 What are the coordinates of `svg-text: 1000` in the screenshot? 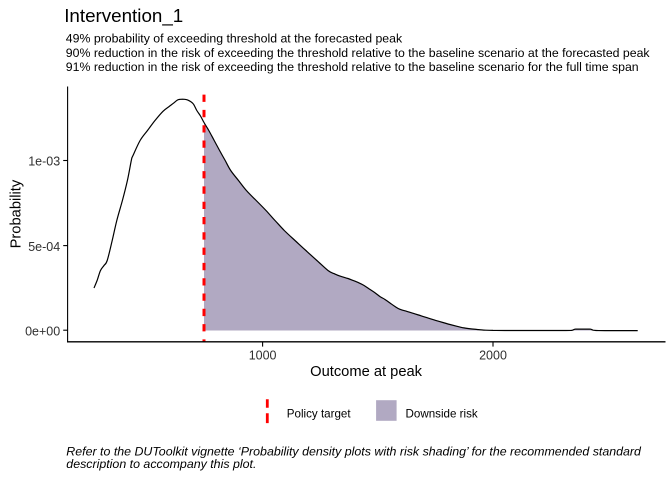 It's located at (263, 356).